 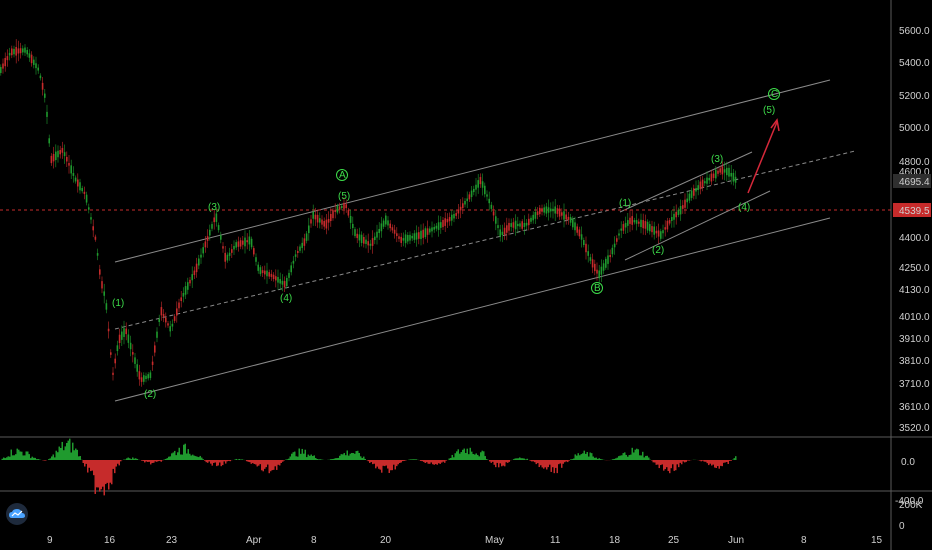 I want to click on time-tick: 20, so click(x=386, y=540).